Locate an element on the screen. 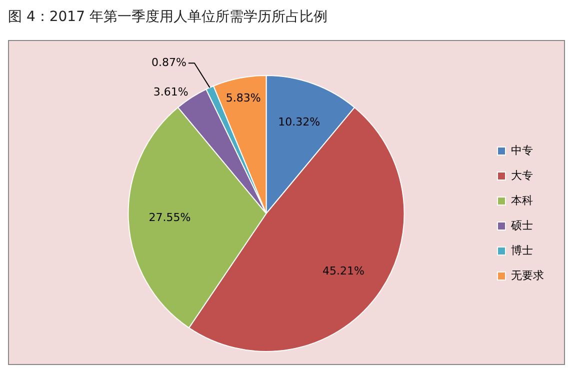  data-label: 27.55% is located at coordinates (169, 217).